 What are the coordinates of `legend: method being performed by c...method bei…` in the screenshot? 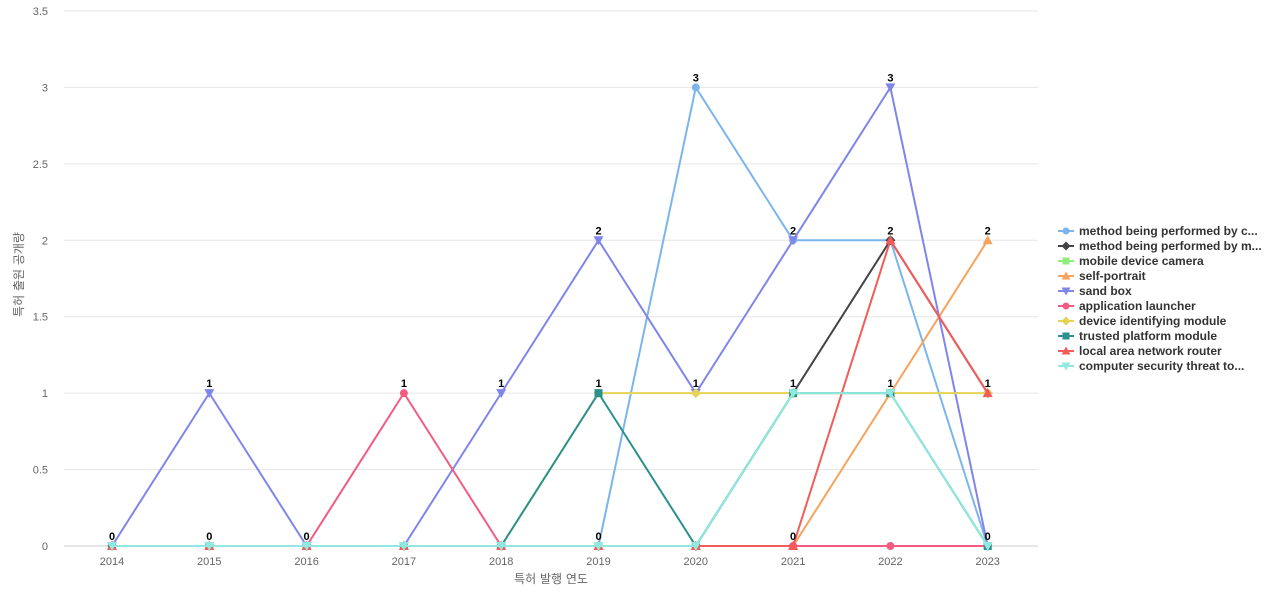 It's located at (1160, 298).